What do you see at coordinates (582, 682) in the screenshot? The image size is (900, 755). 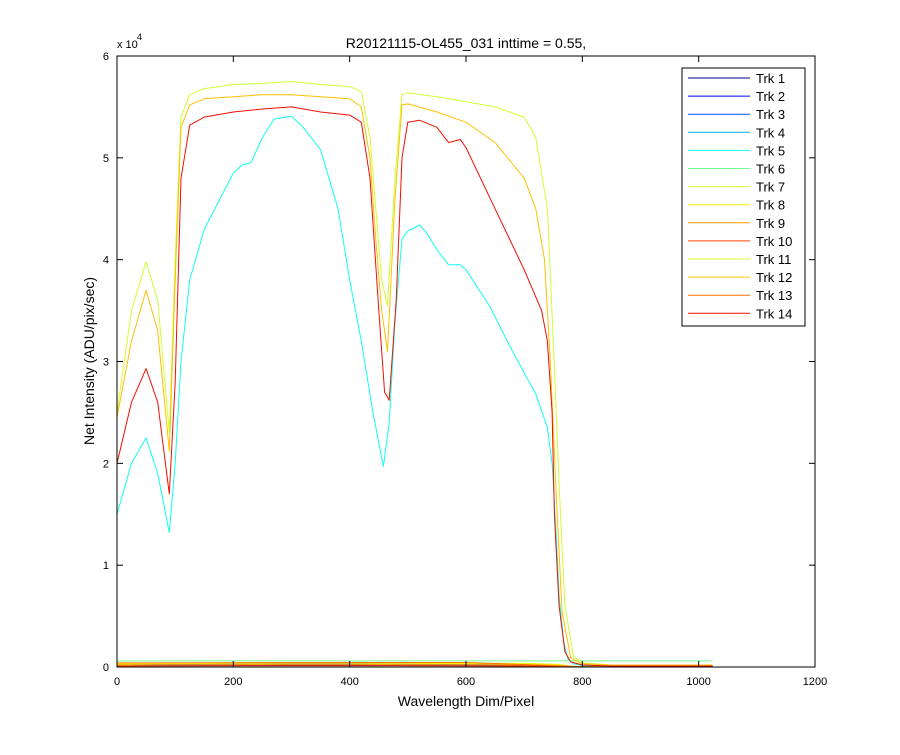 I see `x-tick-label: 800` at bounding box center [582, 682].